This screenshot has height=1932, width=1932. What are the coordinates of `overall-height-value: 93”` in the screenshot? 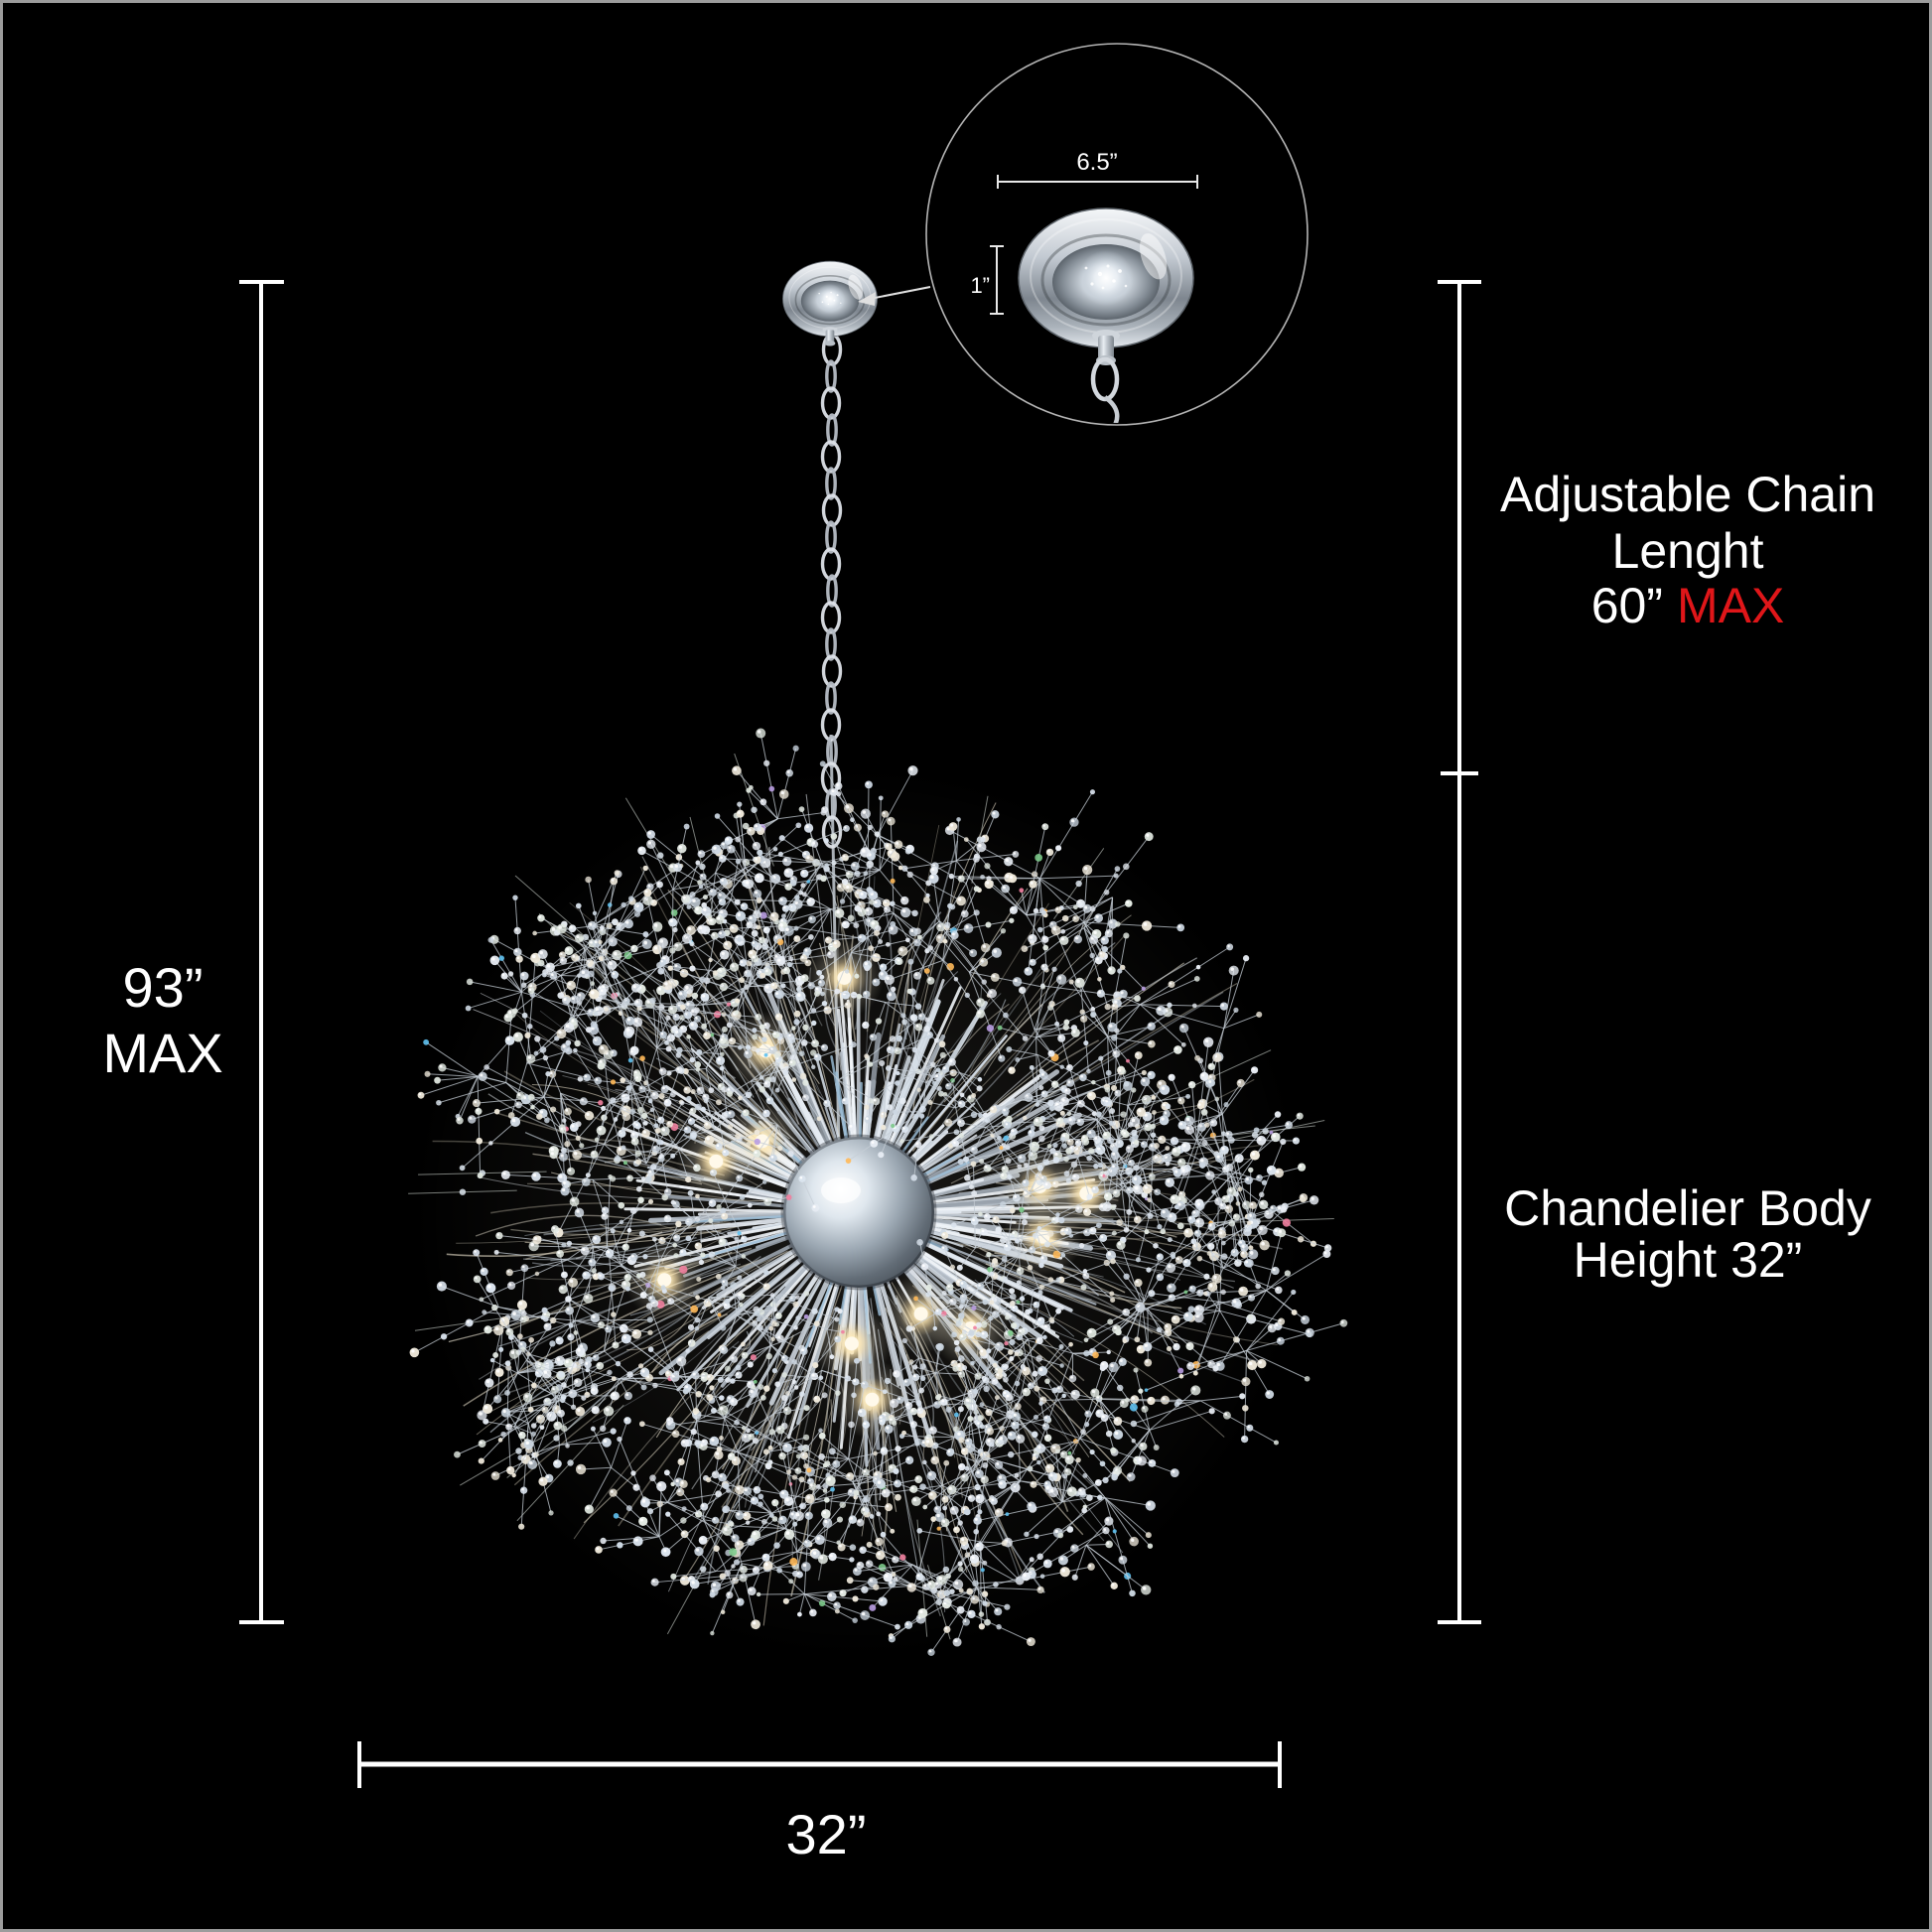 It's located at (163, 987).